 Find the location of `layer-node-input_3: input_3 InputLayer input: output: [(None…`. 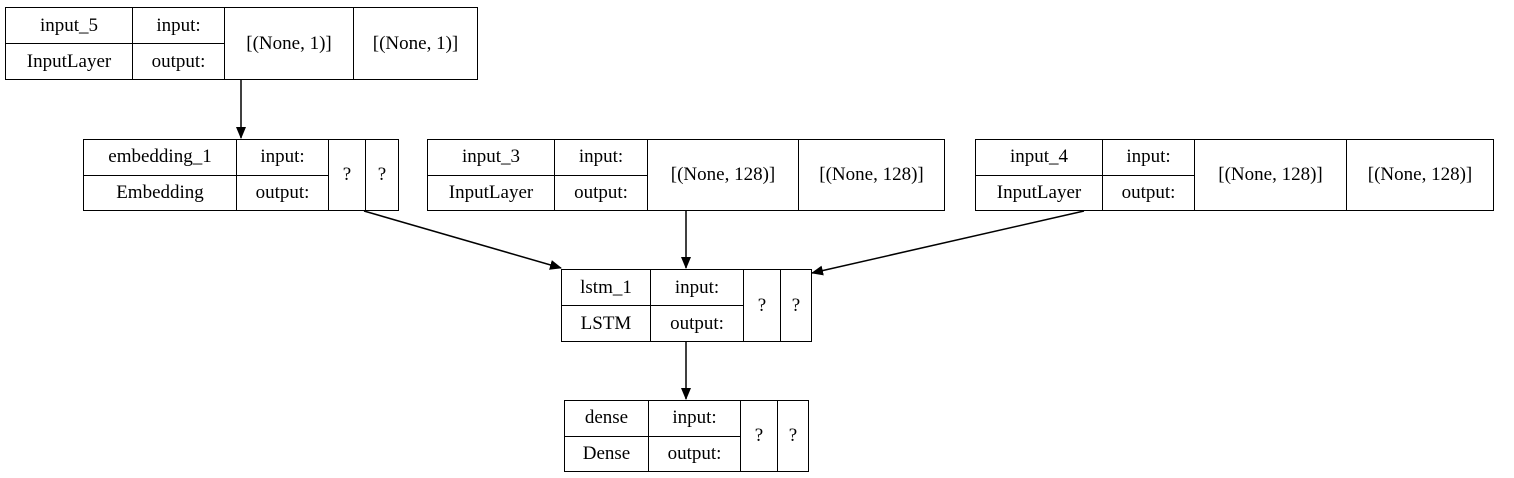

layer-node-input_3: input_3 InputLayer input: output: [(None… is located at coordinates (686, 175).